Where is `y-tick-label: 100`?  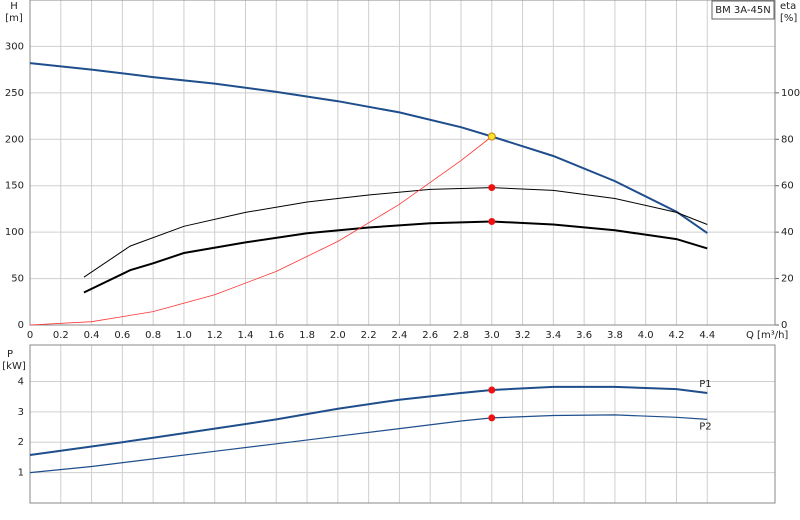
y-tick-label: 100 is located at coordinates (14, 232).